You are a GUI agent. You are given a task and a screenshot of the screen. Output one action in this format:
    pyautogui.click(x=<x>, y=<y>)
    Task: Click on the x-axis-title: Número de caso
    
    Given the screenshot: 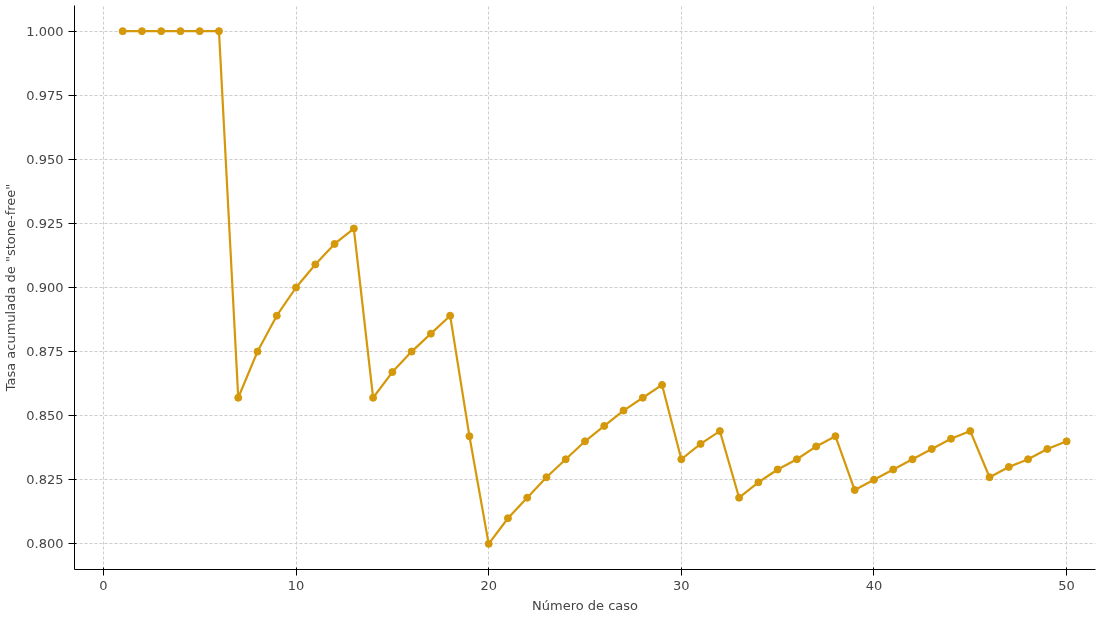 What is the action you would take?
    pyautogui.click(x=585, y=605)
    